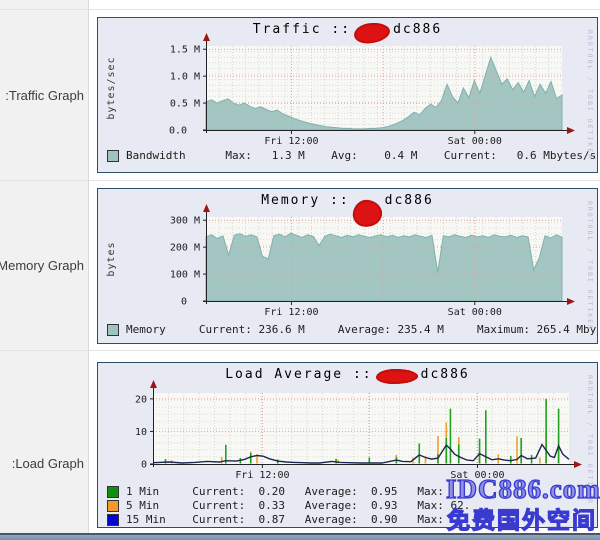 This screenshot has width=600, height=540. I want to click on memory-y-axis-label: bytes, so click(111, 259).